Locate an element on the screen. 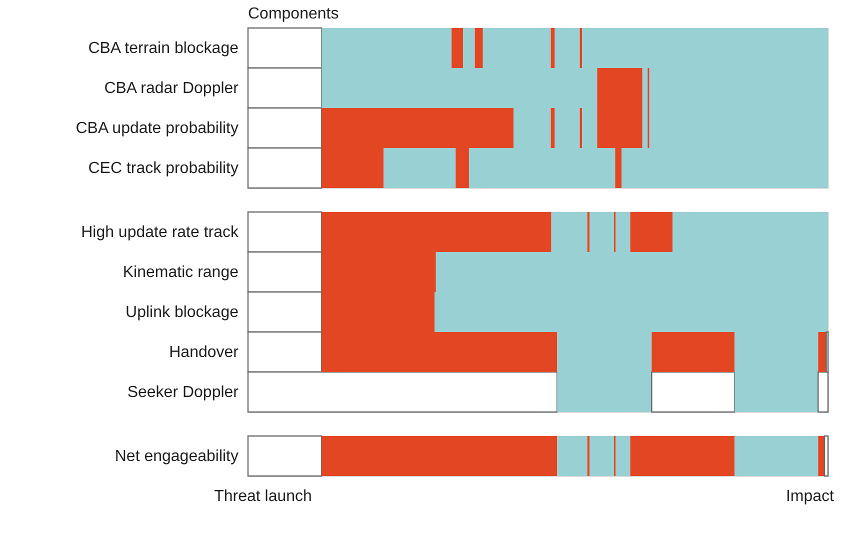 The height and width of the screenshot is (535, 844). chart-title: Components is located at coordinates (293, 13).